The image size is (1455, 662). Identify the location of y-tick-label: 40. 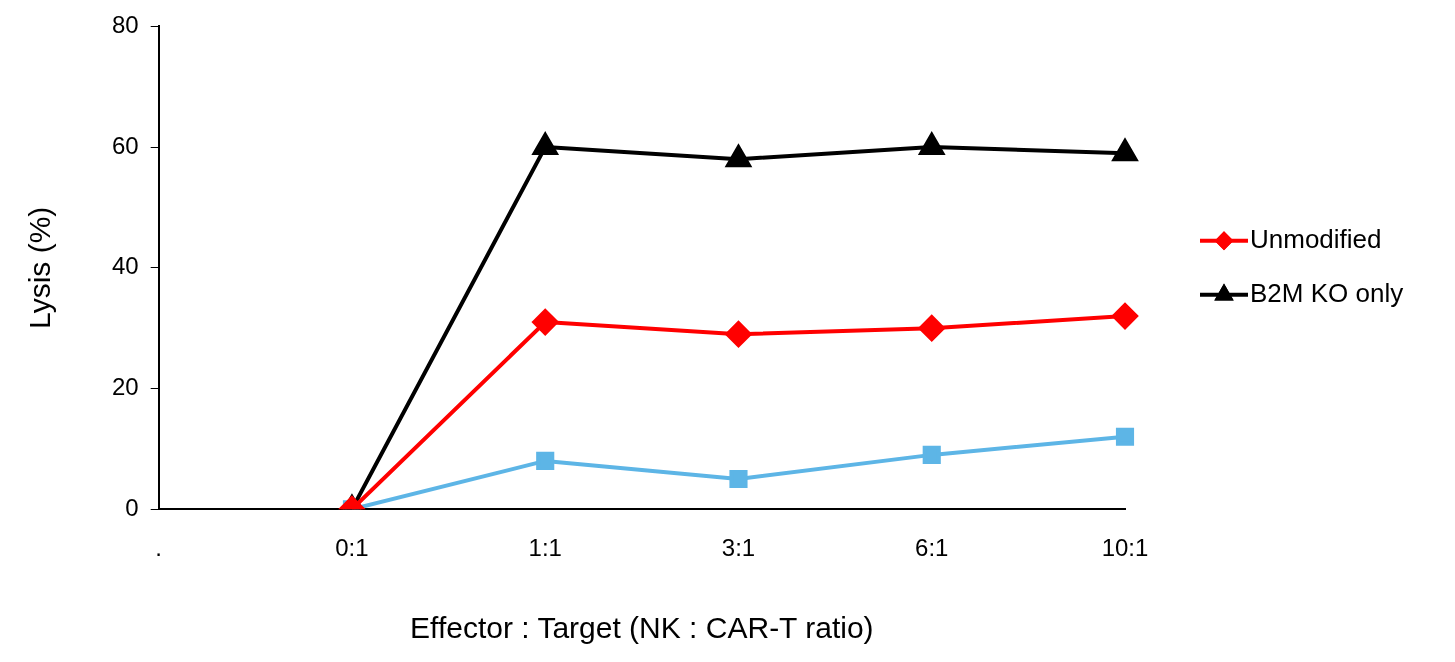
(125, 266).